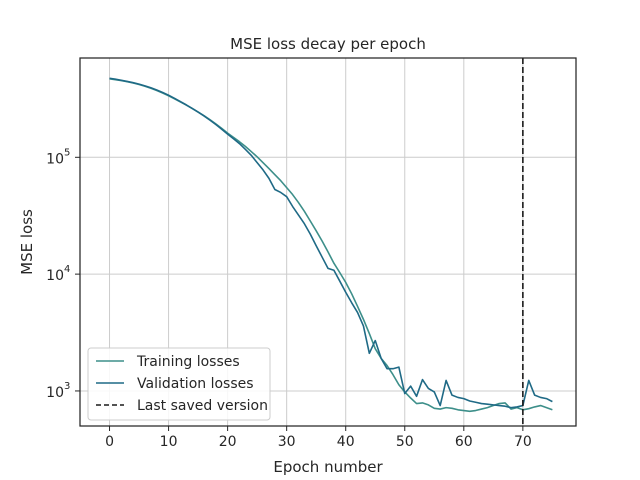 This screenshot has height=480, width=640. What do you see at coordinates (67, 152) in the screenshot?
I see `y-tick-exponent: 5` at bounding box center [67, 152].